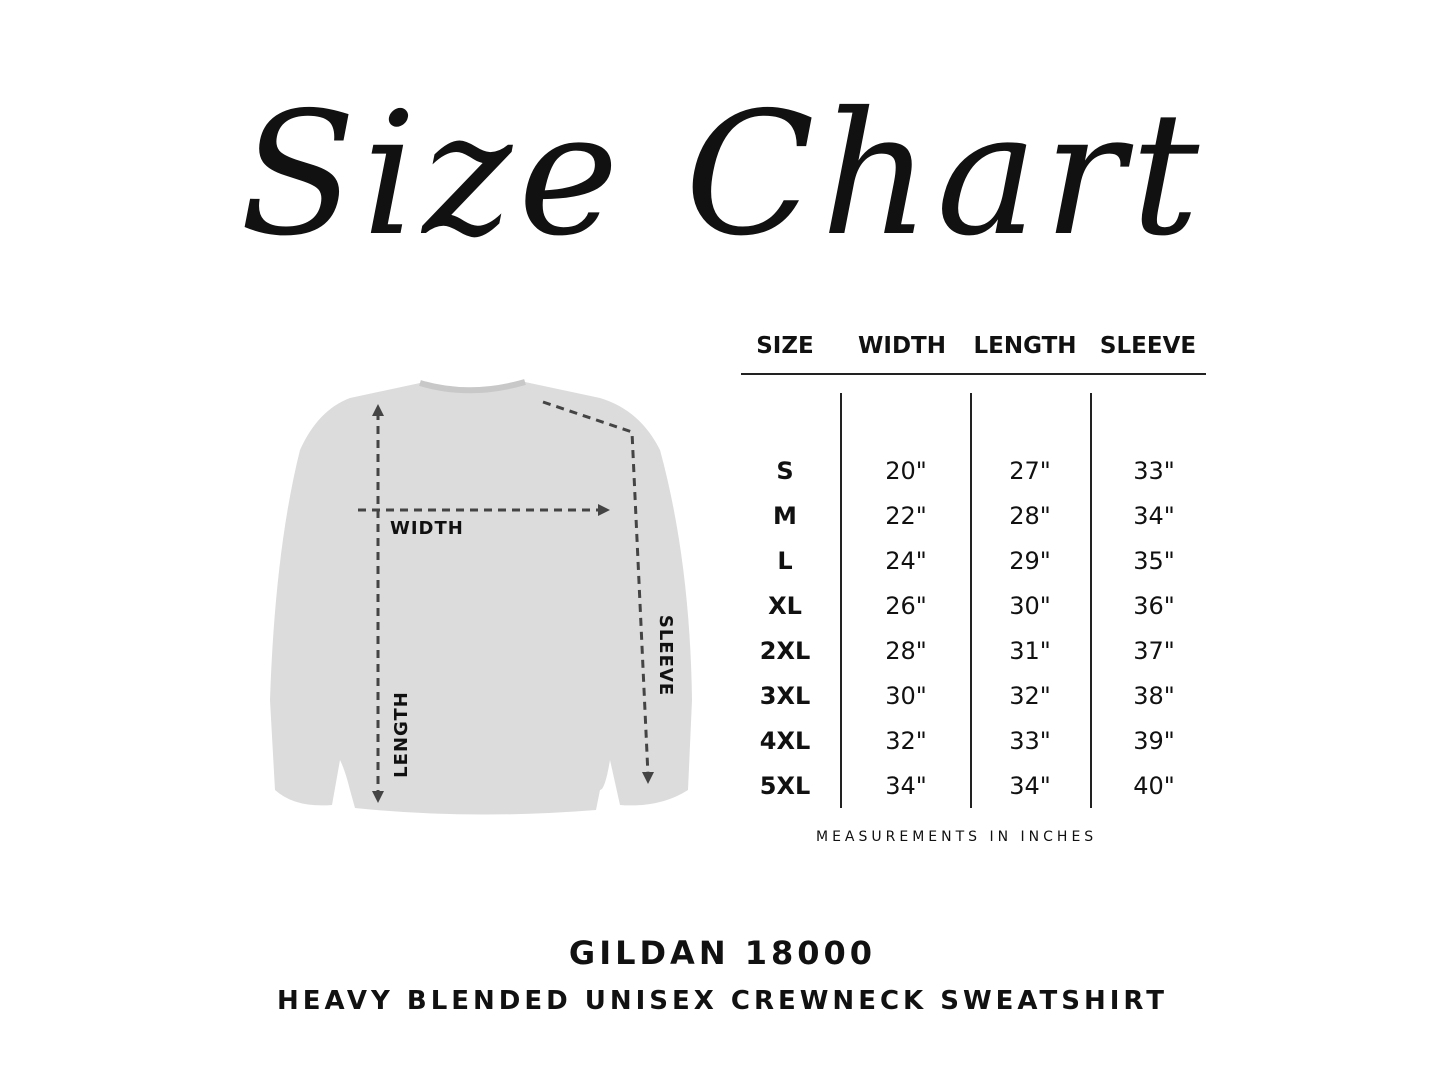  What do you see at coordinates (1030, 561) in the screenshot?
I see `length-cell: 29"` at bounding box center [1030, 561].